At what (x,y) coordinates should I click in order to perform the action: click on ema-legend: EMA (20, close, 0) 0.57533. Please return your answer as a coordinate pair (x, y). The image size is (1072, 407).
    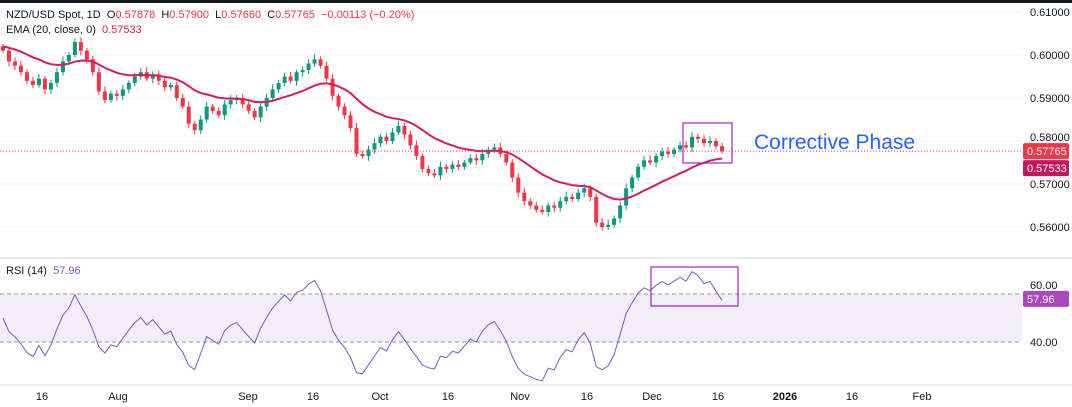
    Looking at the image, I should click on (74, 30).